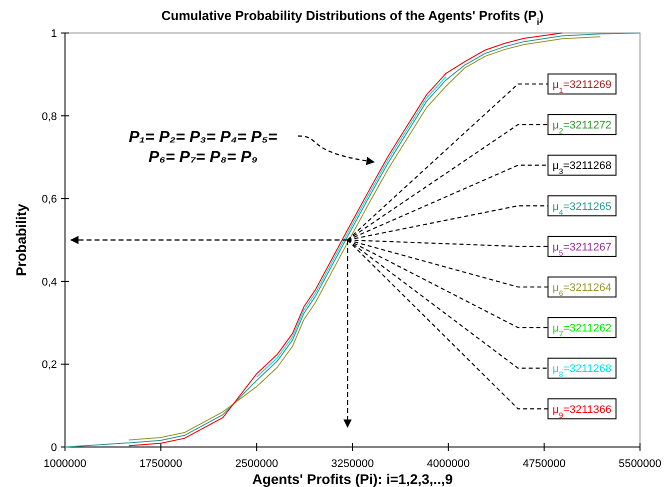 This screenshot has width=668, height=487. I want to click on text: μ$_{6}$=3211264, so click(582, 290).